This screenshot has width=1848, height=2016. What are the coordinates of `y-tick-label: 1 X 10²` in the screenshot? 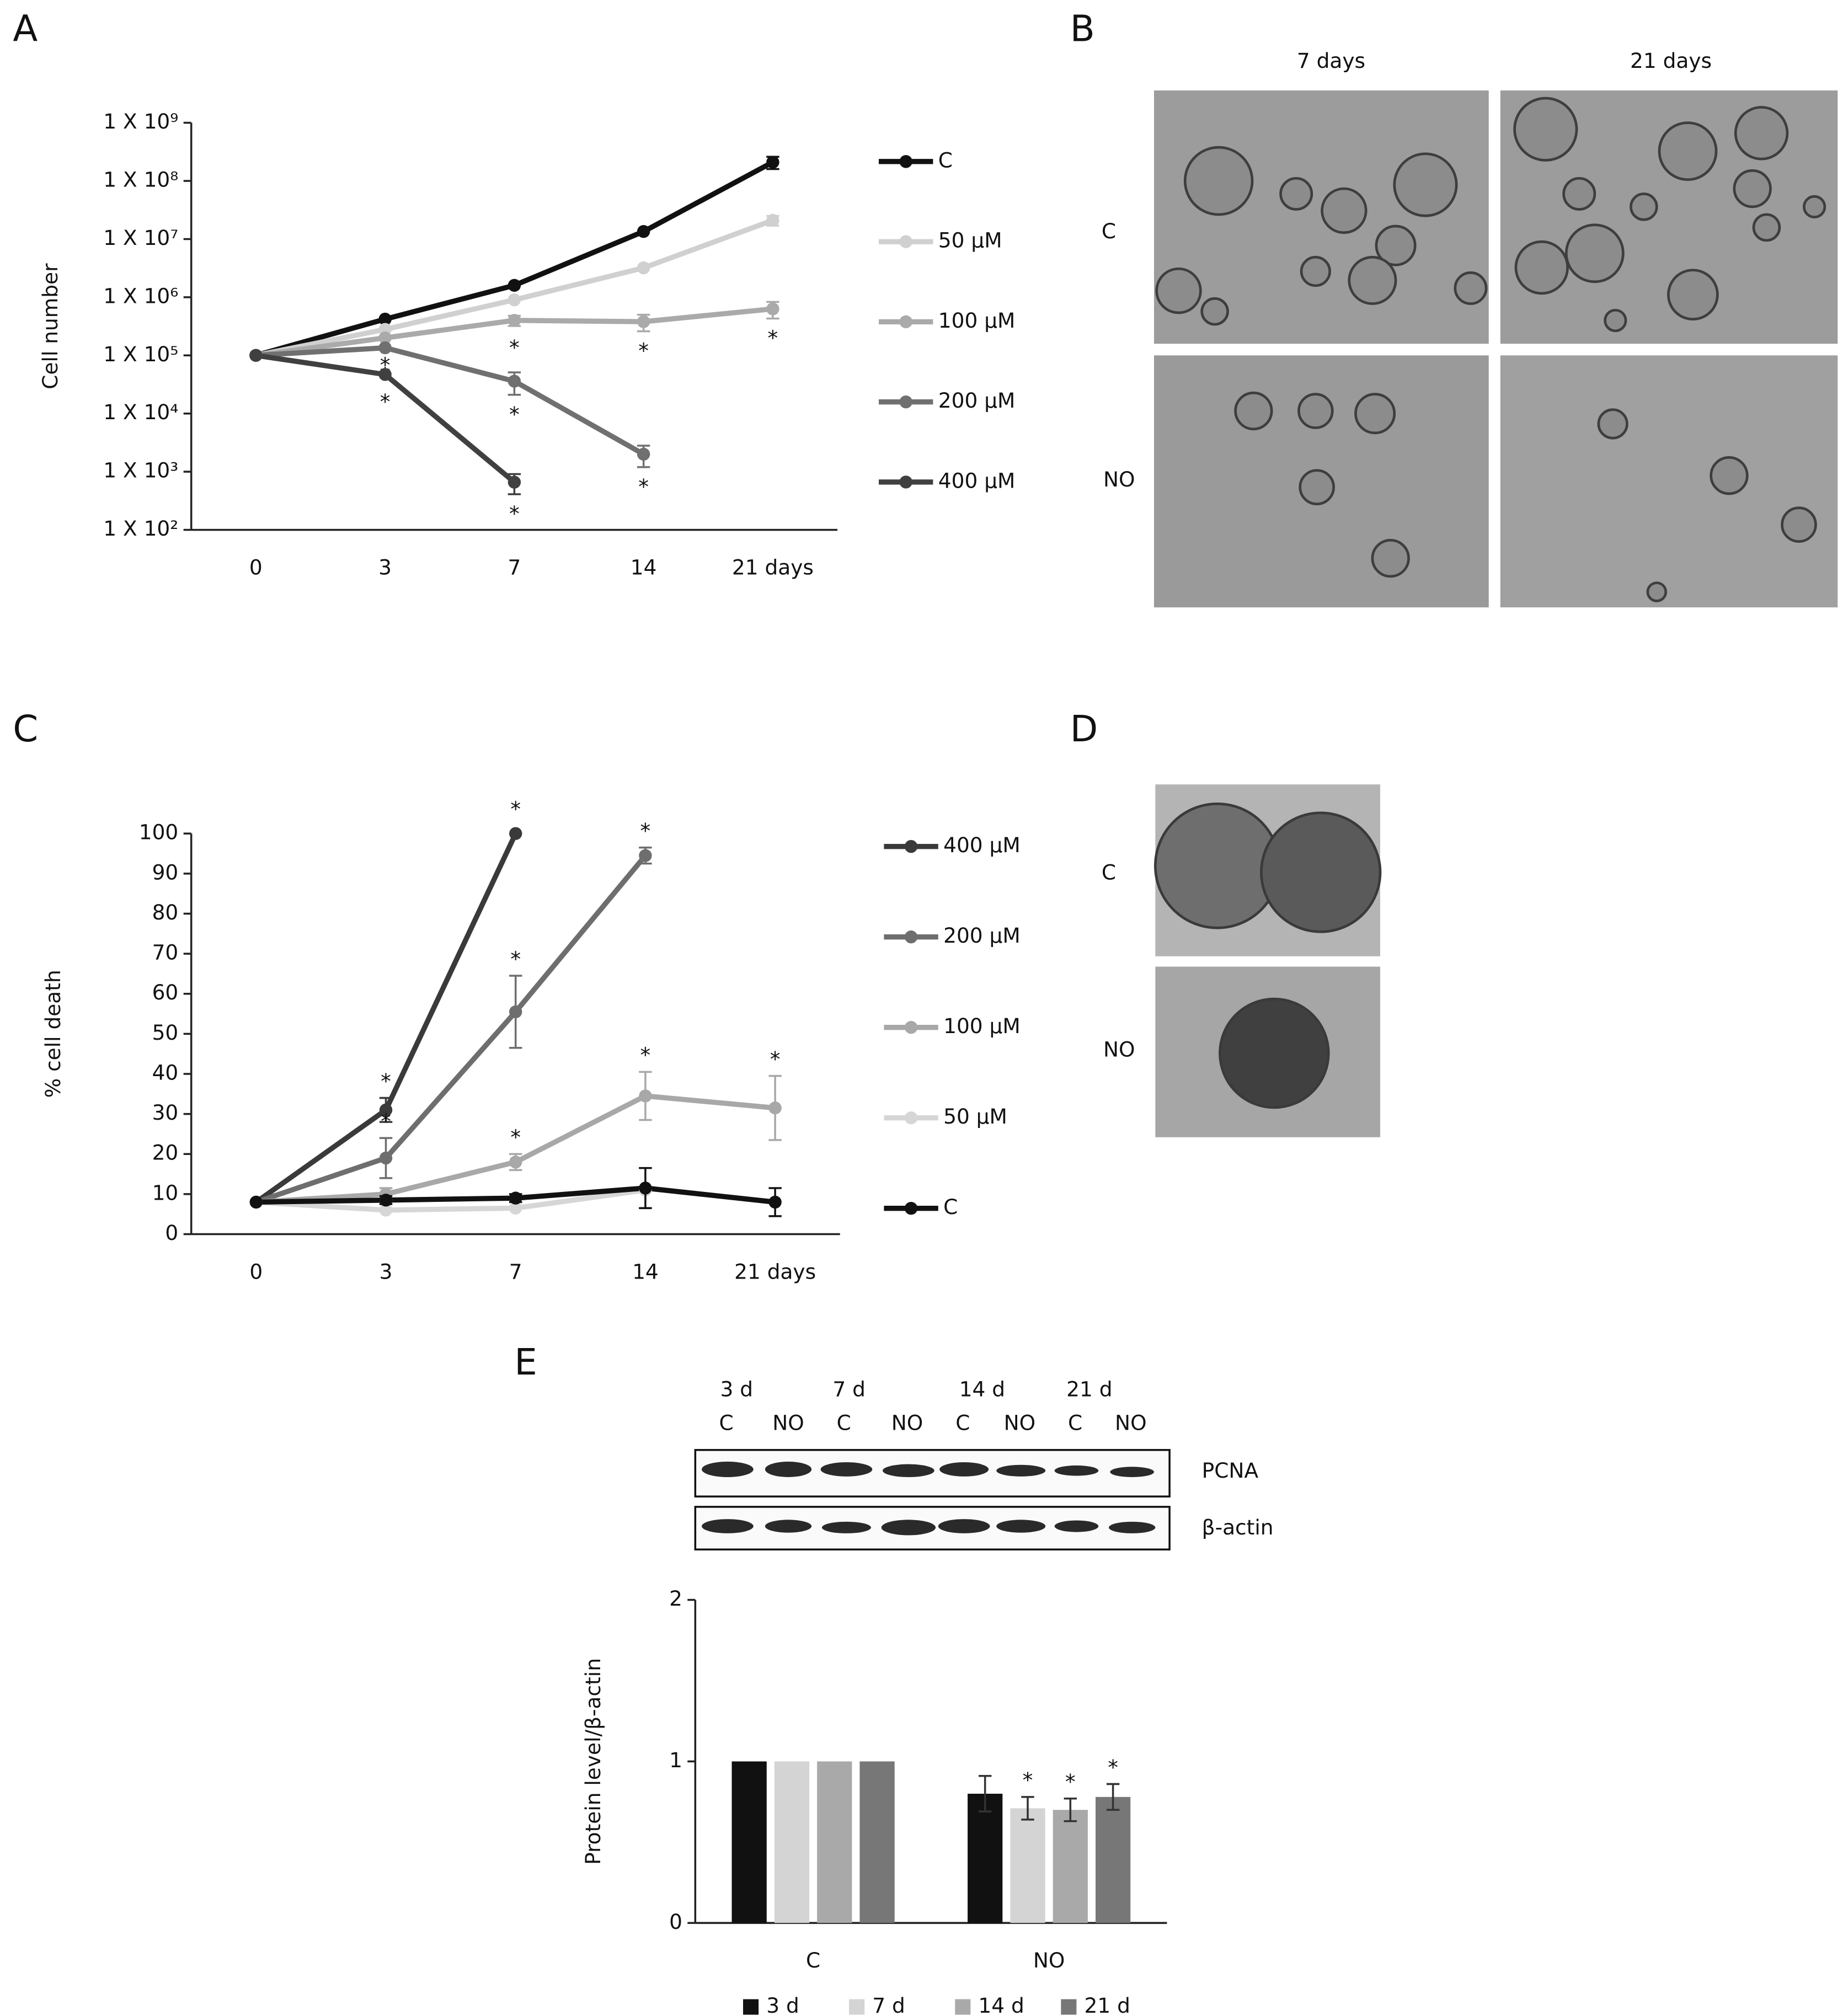 It's located at (140, 528).